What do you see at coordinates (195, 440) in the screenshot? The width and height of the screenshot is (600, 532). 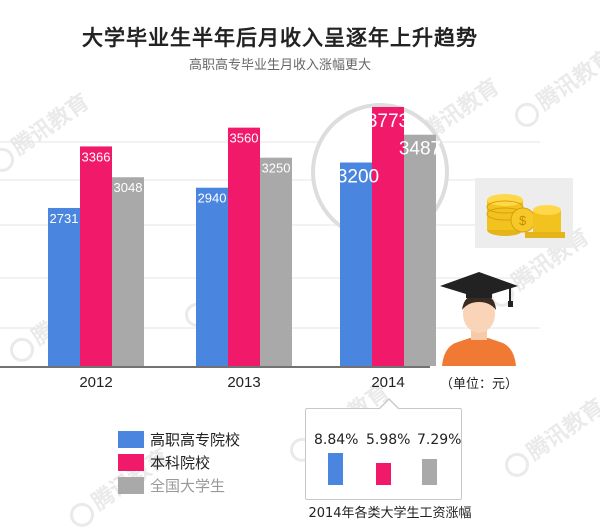 I see `legend-label: 高职高专院校` at bounding box center [195, 440].